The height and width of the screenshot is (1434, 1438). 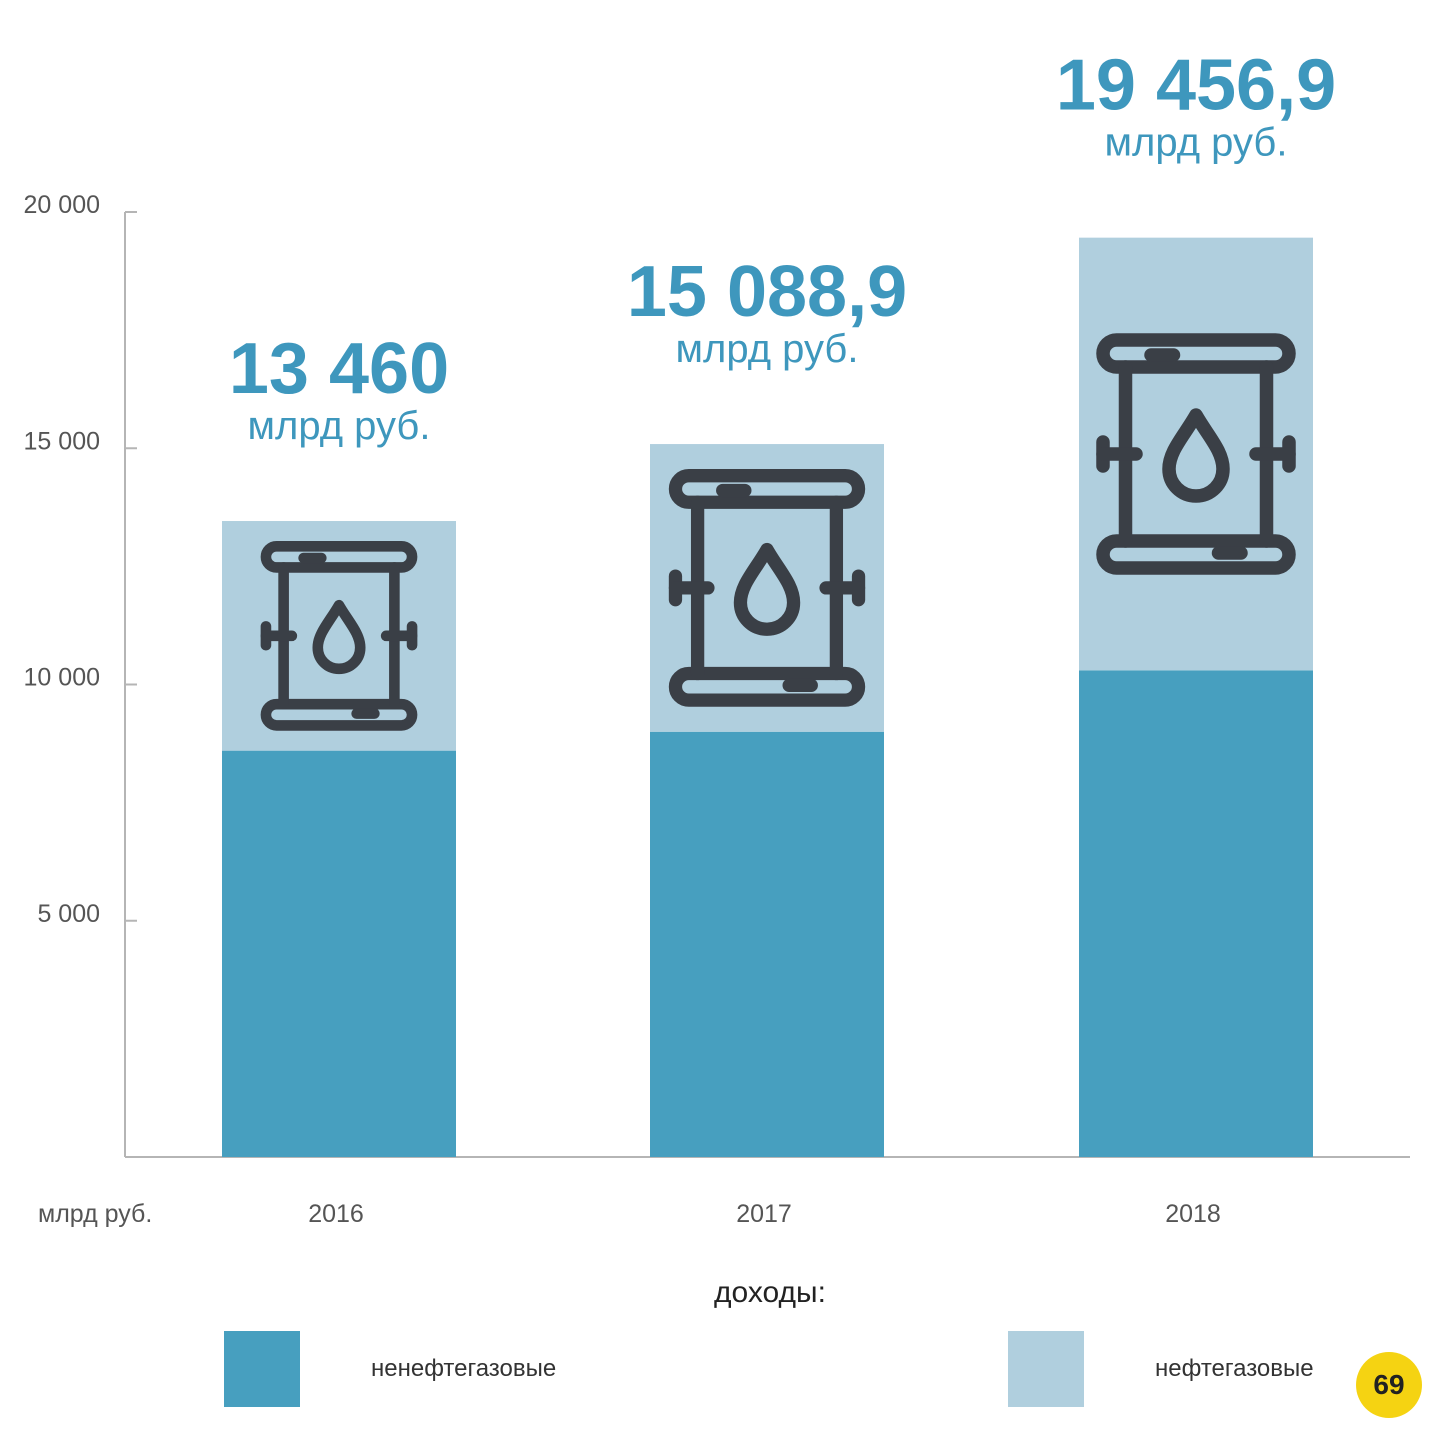 I want to click on y-axis: 5 000 10 000 15 000 20 000, so click(x=80, y=674).